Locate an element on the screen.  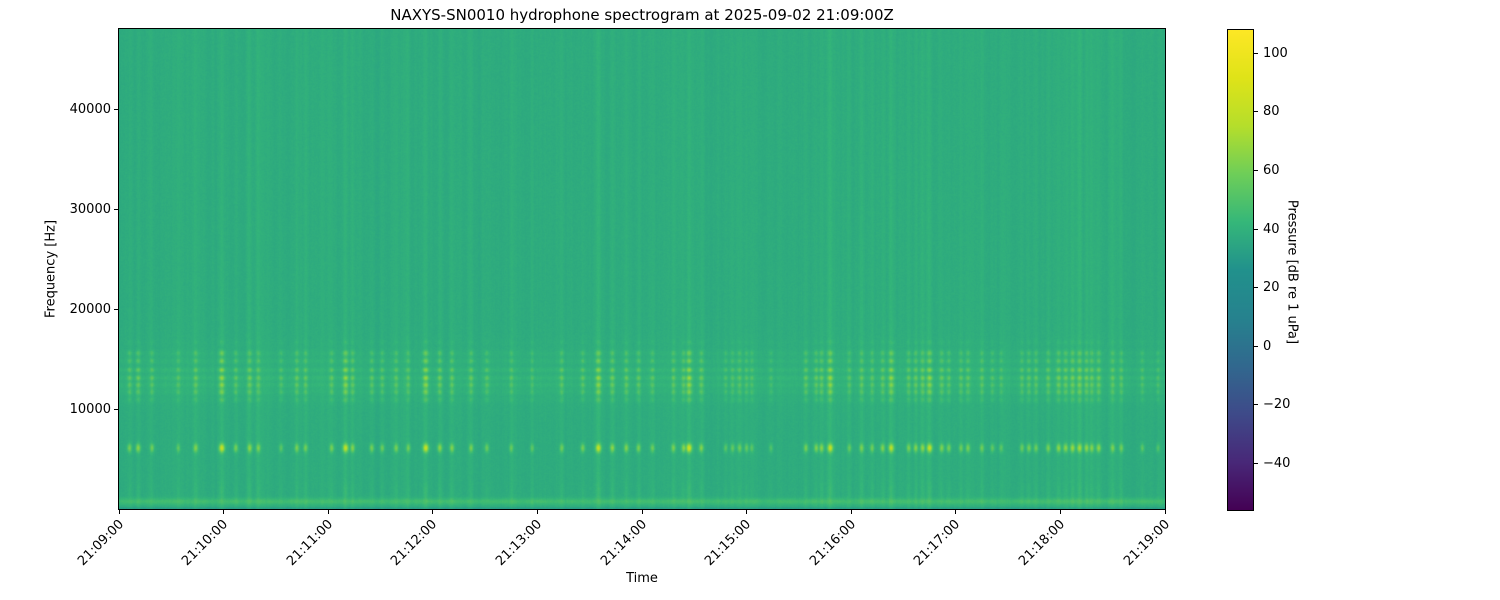
y-axis-label: Frequency [Hz] is located at coordinates (51, 269).